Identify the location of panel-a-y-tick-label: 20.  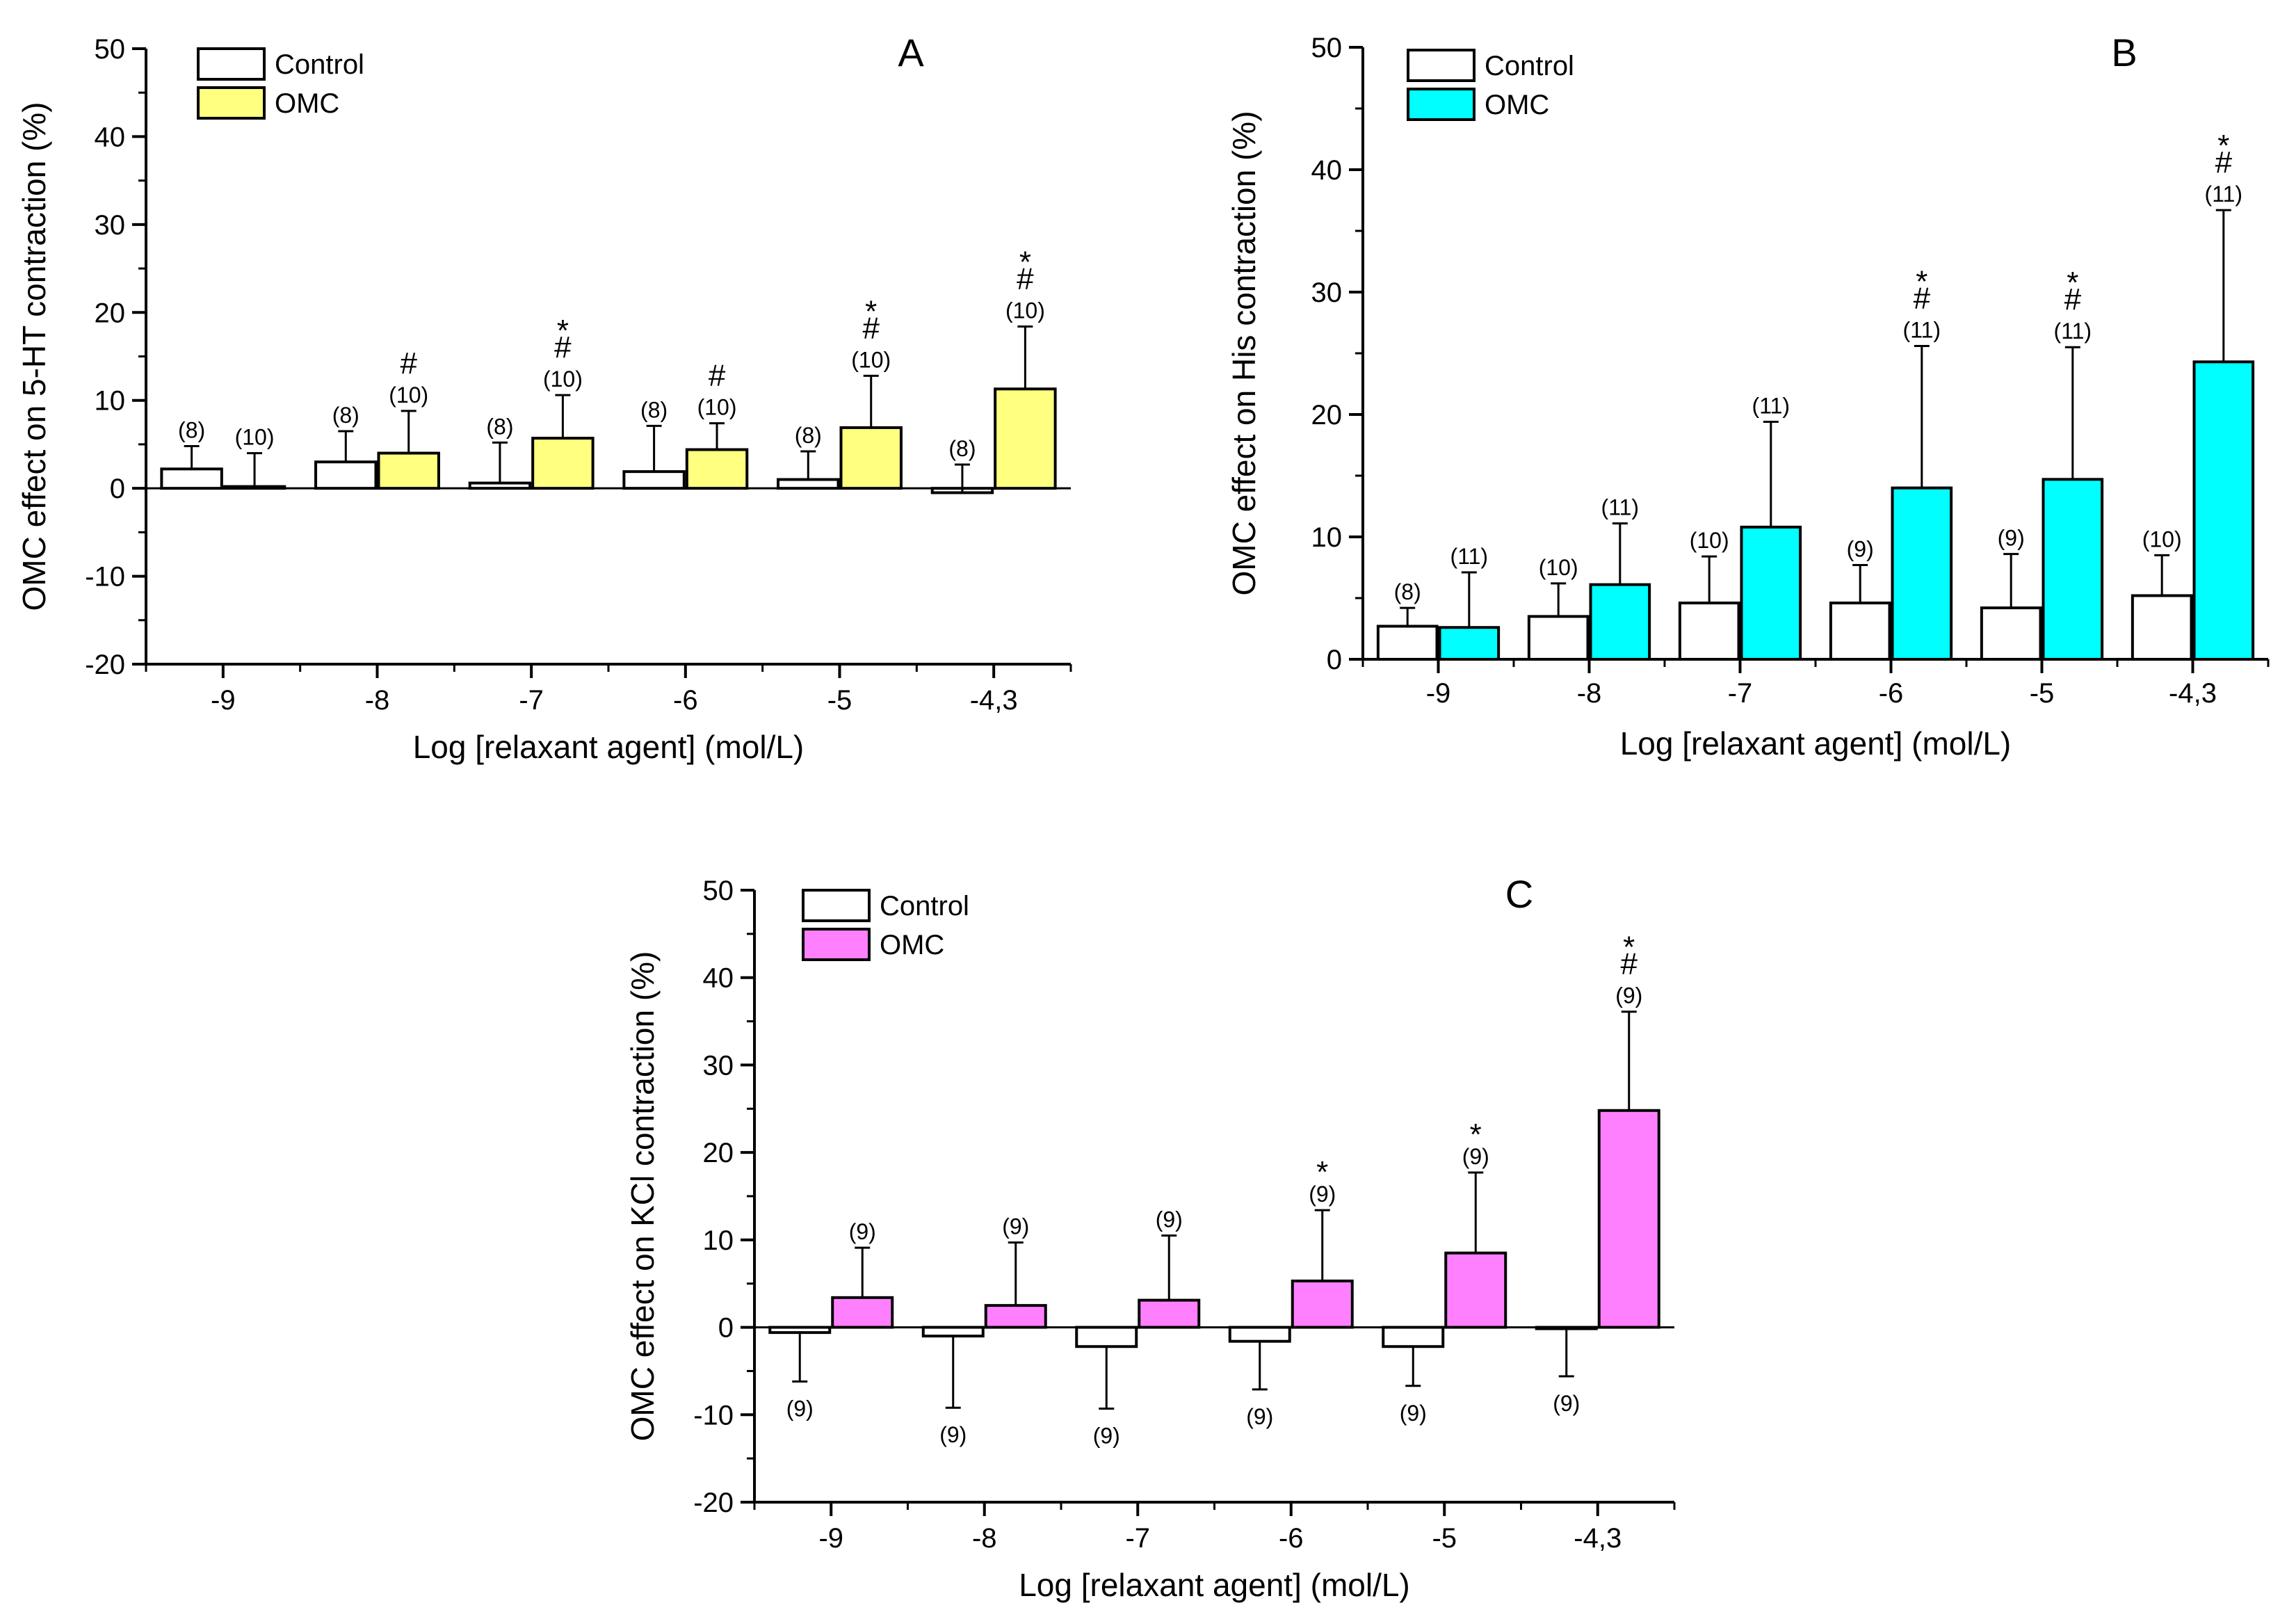
(111, 313).